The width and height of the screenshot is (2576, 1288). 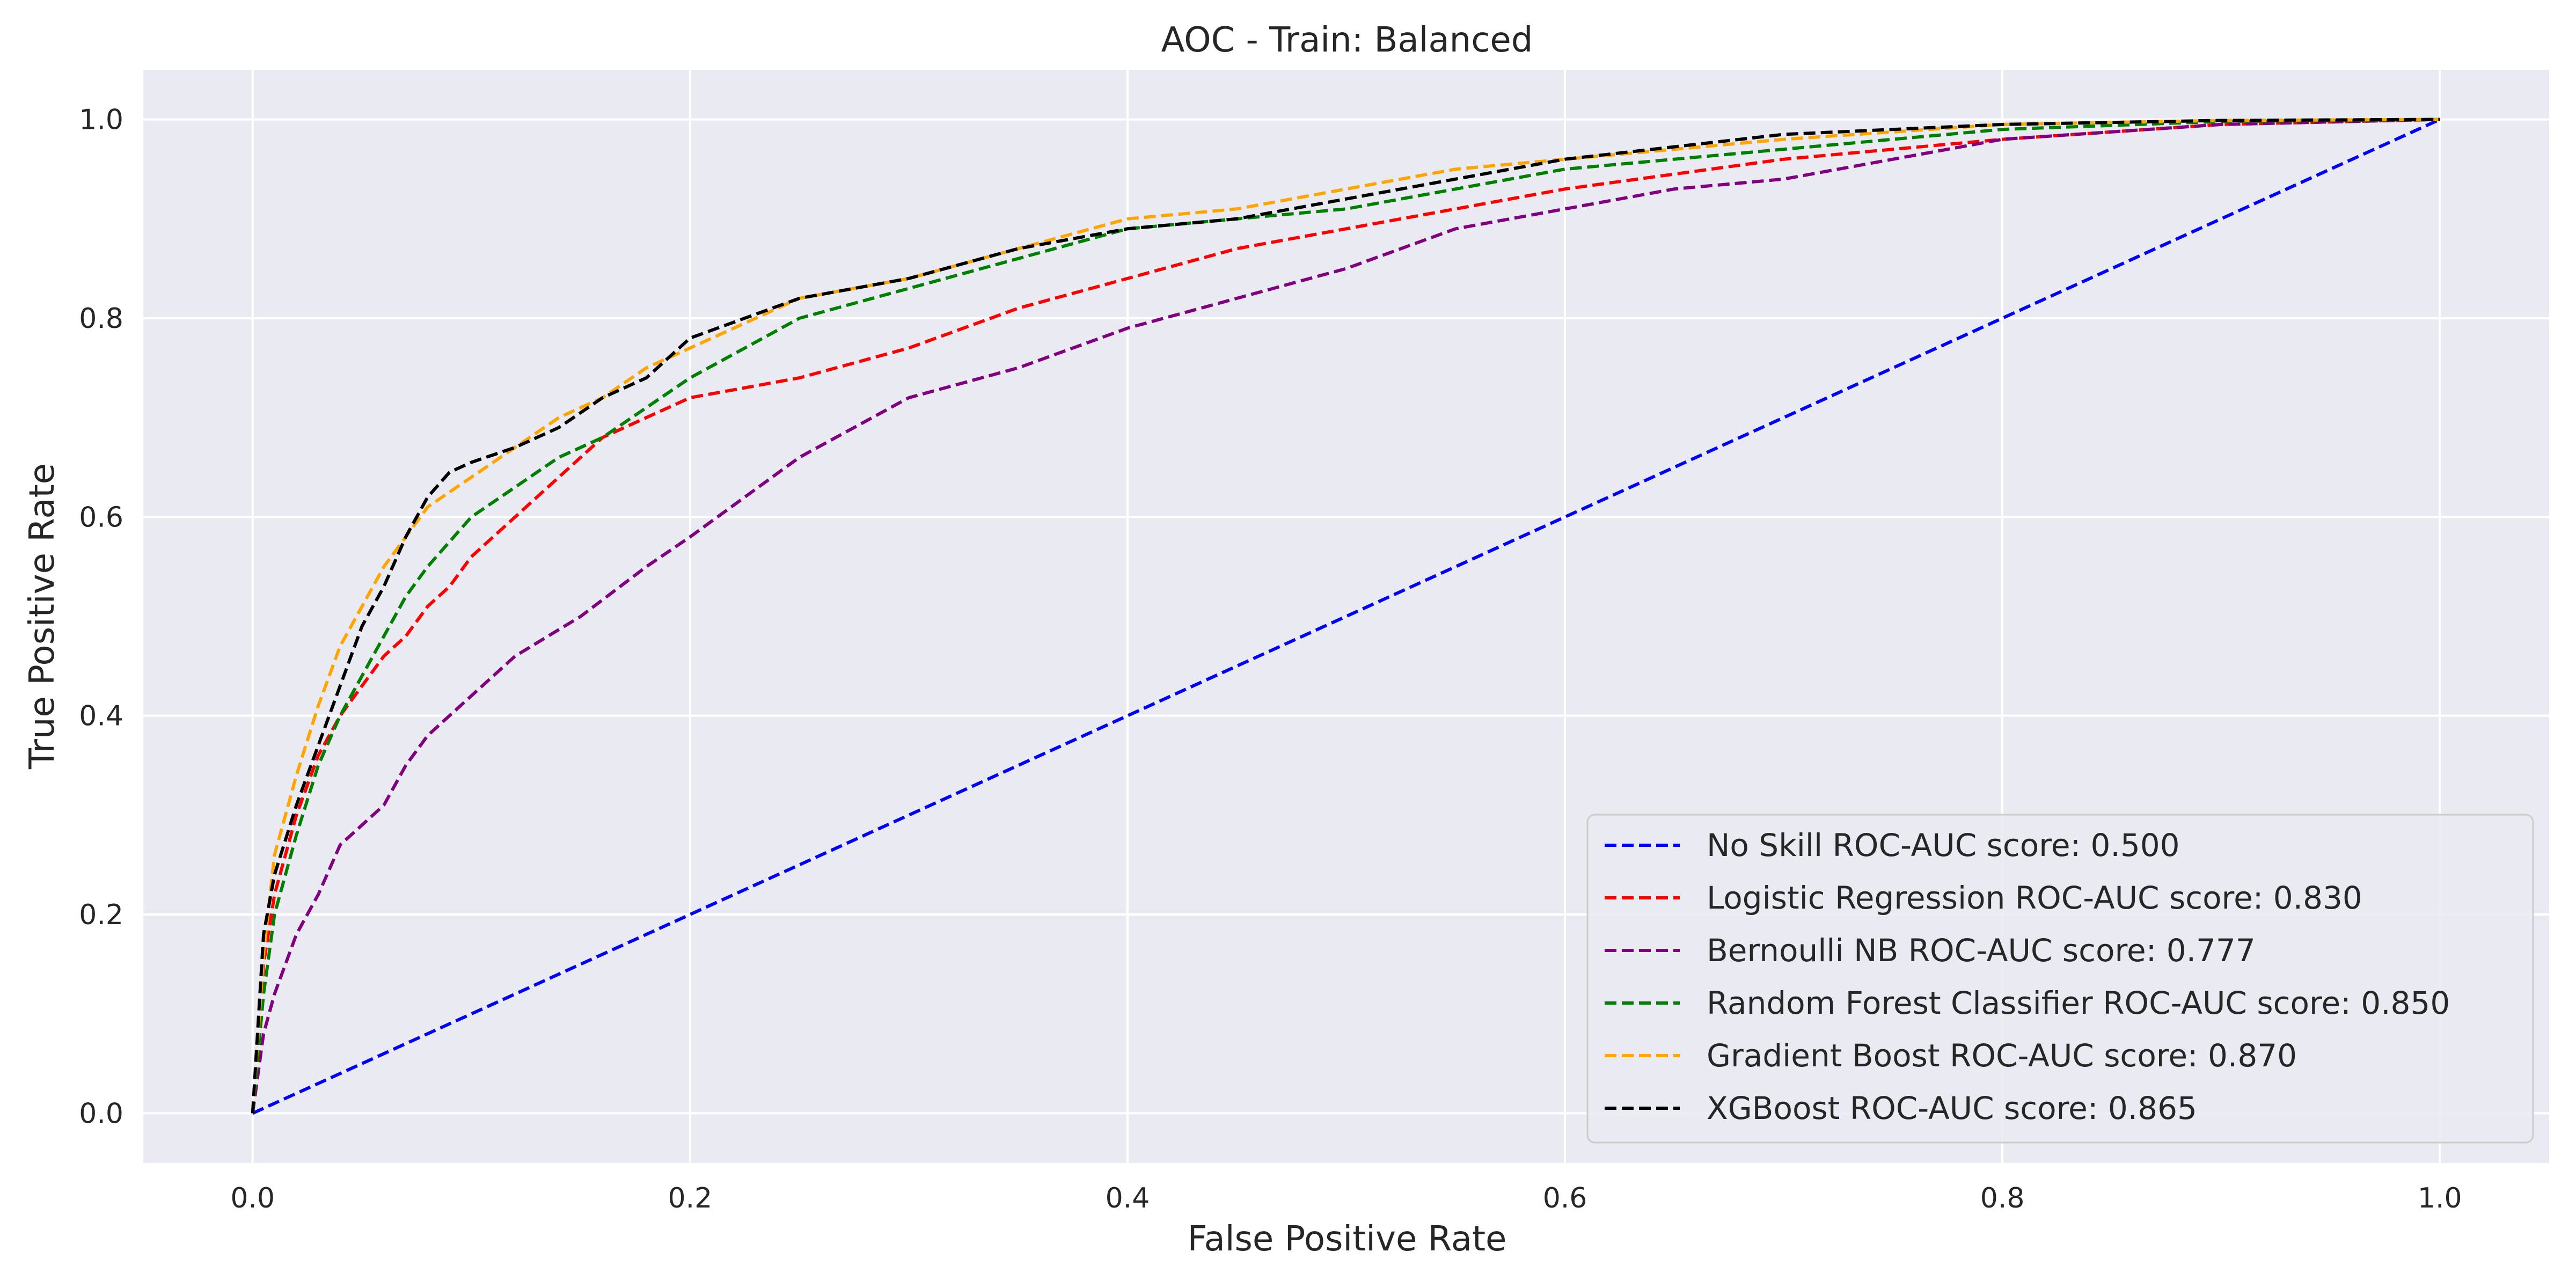 I want to click on y-tick-label: 1.0, so click(x=101, y=120).